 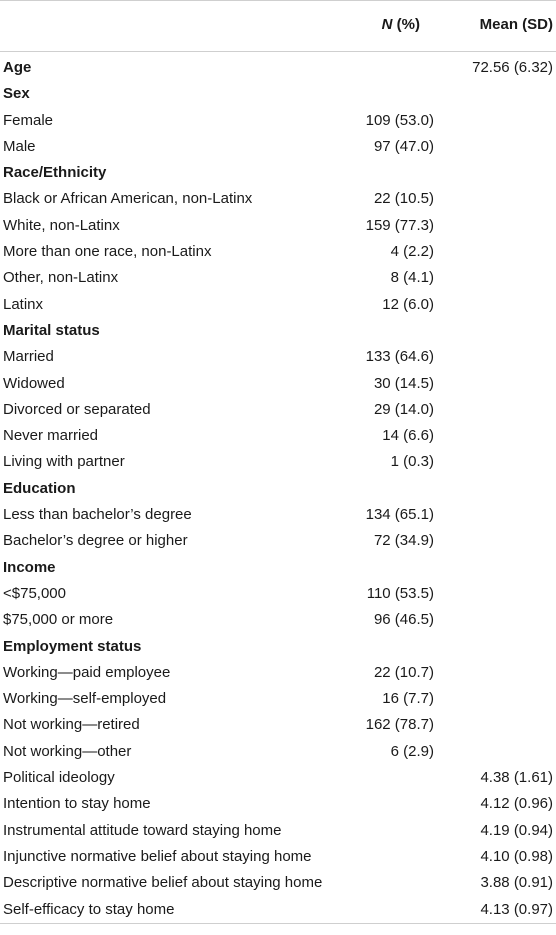 What do you see at coordinates (412, 278) in the screenshot?
I see `n-percent-cell: 8 (4.1)` at bounding box center [412, 278].